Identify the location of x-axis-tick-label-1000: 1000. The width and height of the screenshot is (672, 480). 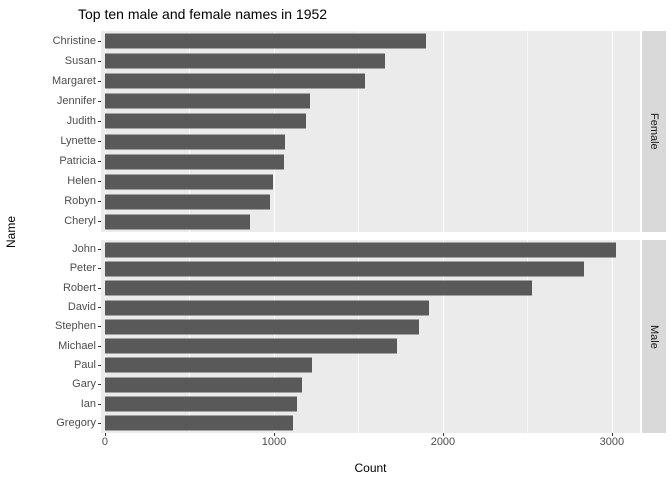
(274, 442).